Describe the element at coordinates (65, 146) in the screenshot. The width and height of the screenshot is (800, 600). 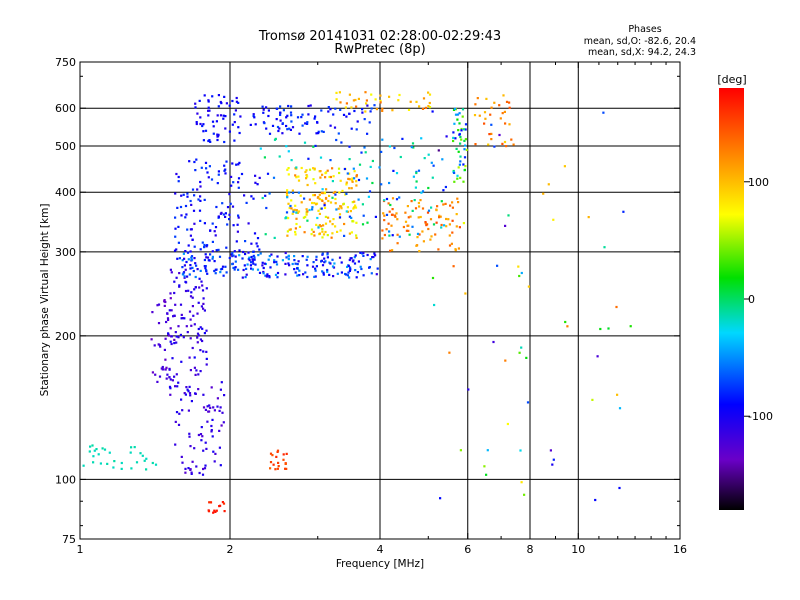
I see `y-tick-label: 500` at that location.